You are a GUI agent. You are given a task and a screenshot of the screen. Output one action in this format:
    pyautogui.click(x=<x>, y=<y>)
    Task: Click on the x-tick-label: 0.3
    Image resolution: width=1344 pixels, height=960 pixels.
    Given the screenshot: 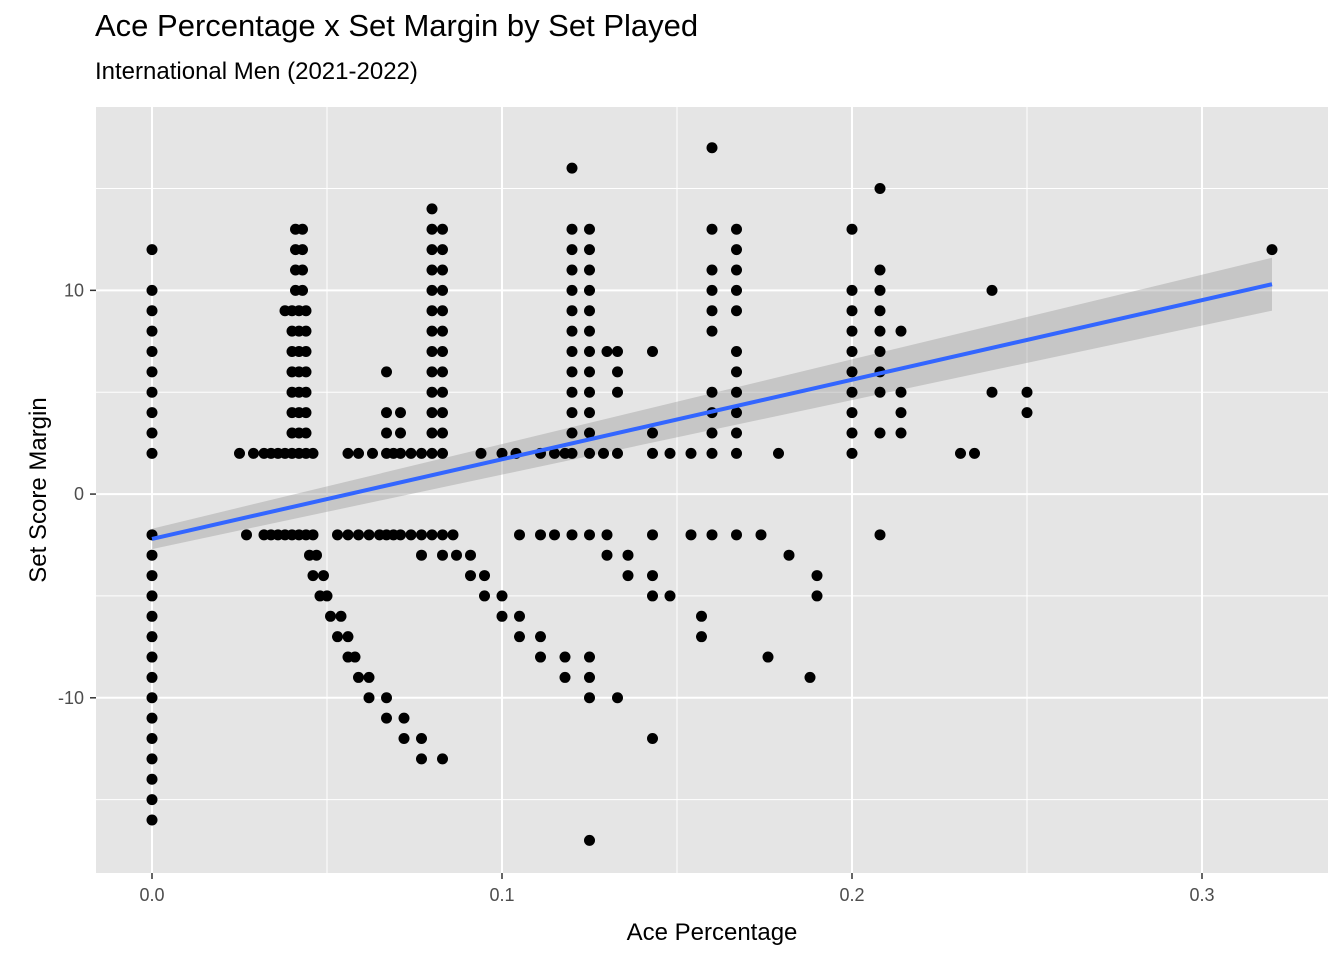 What is the action you would take?
    pyautogui.click(x=1201, y=895)
    